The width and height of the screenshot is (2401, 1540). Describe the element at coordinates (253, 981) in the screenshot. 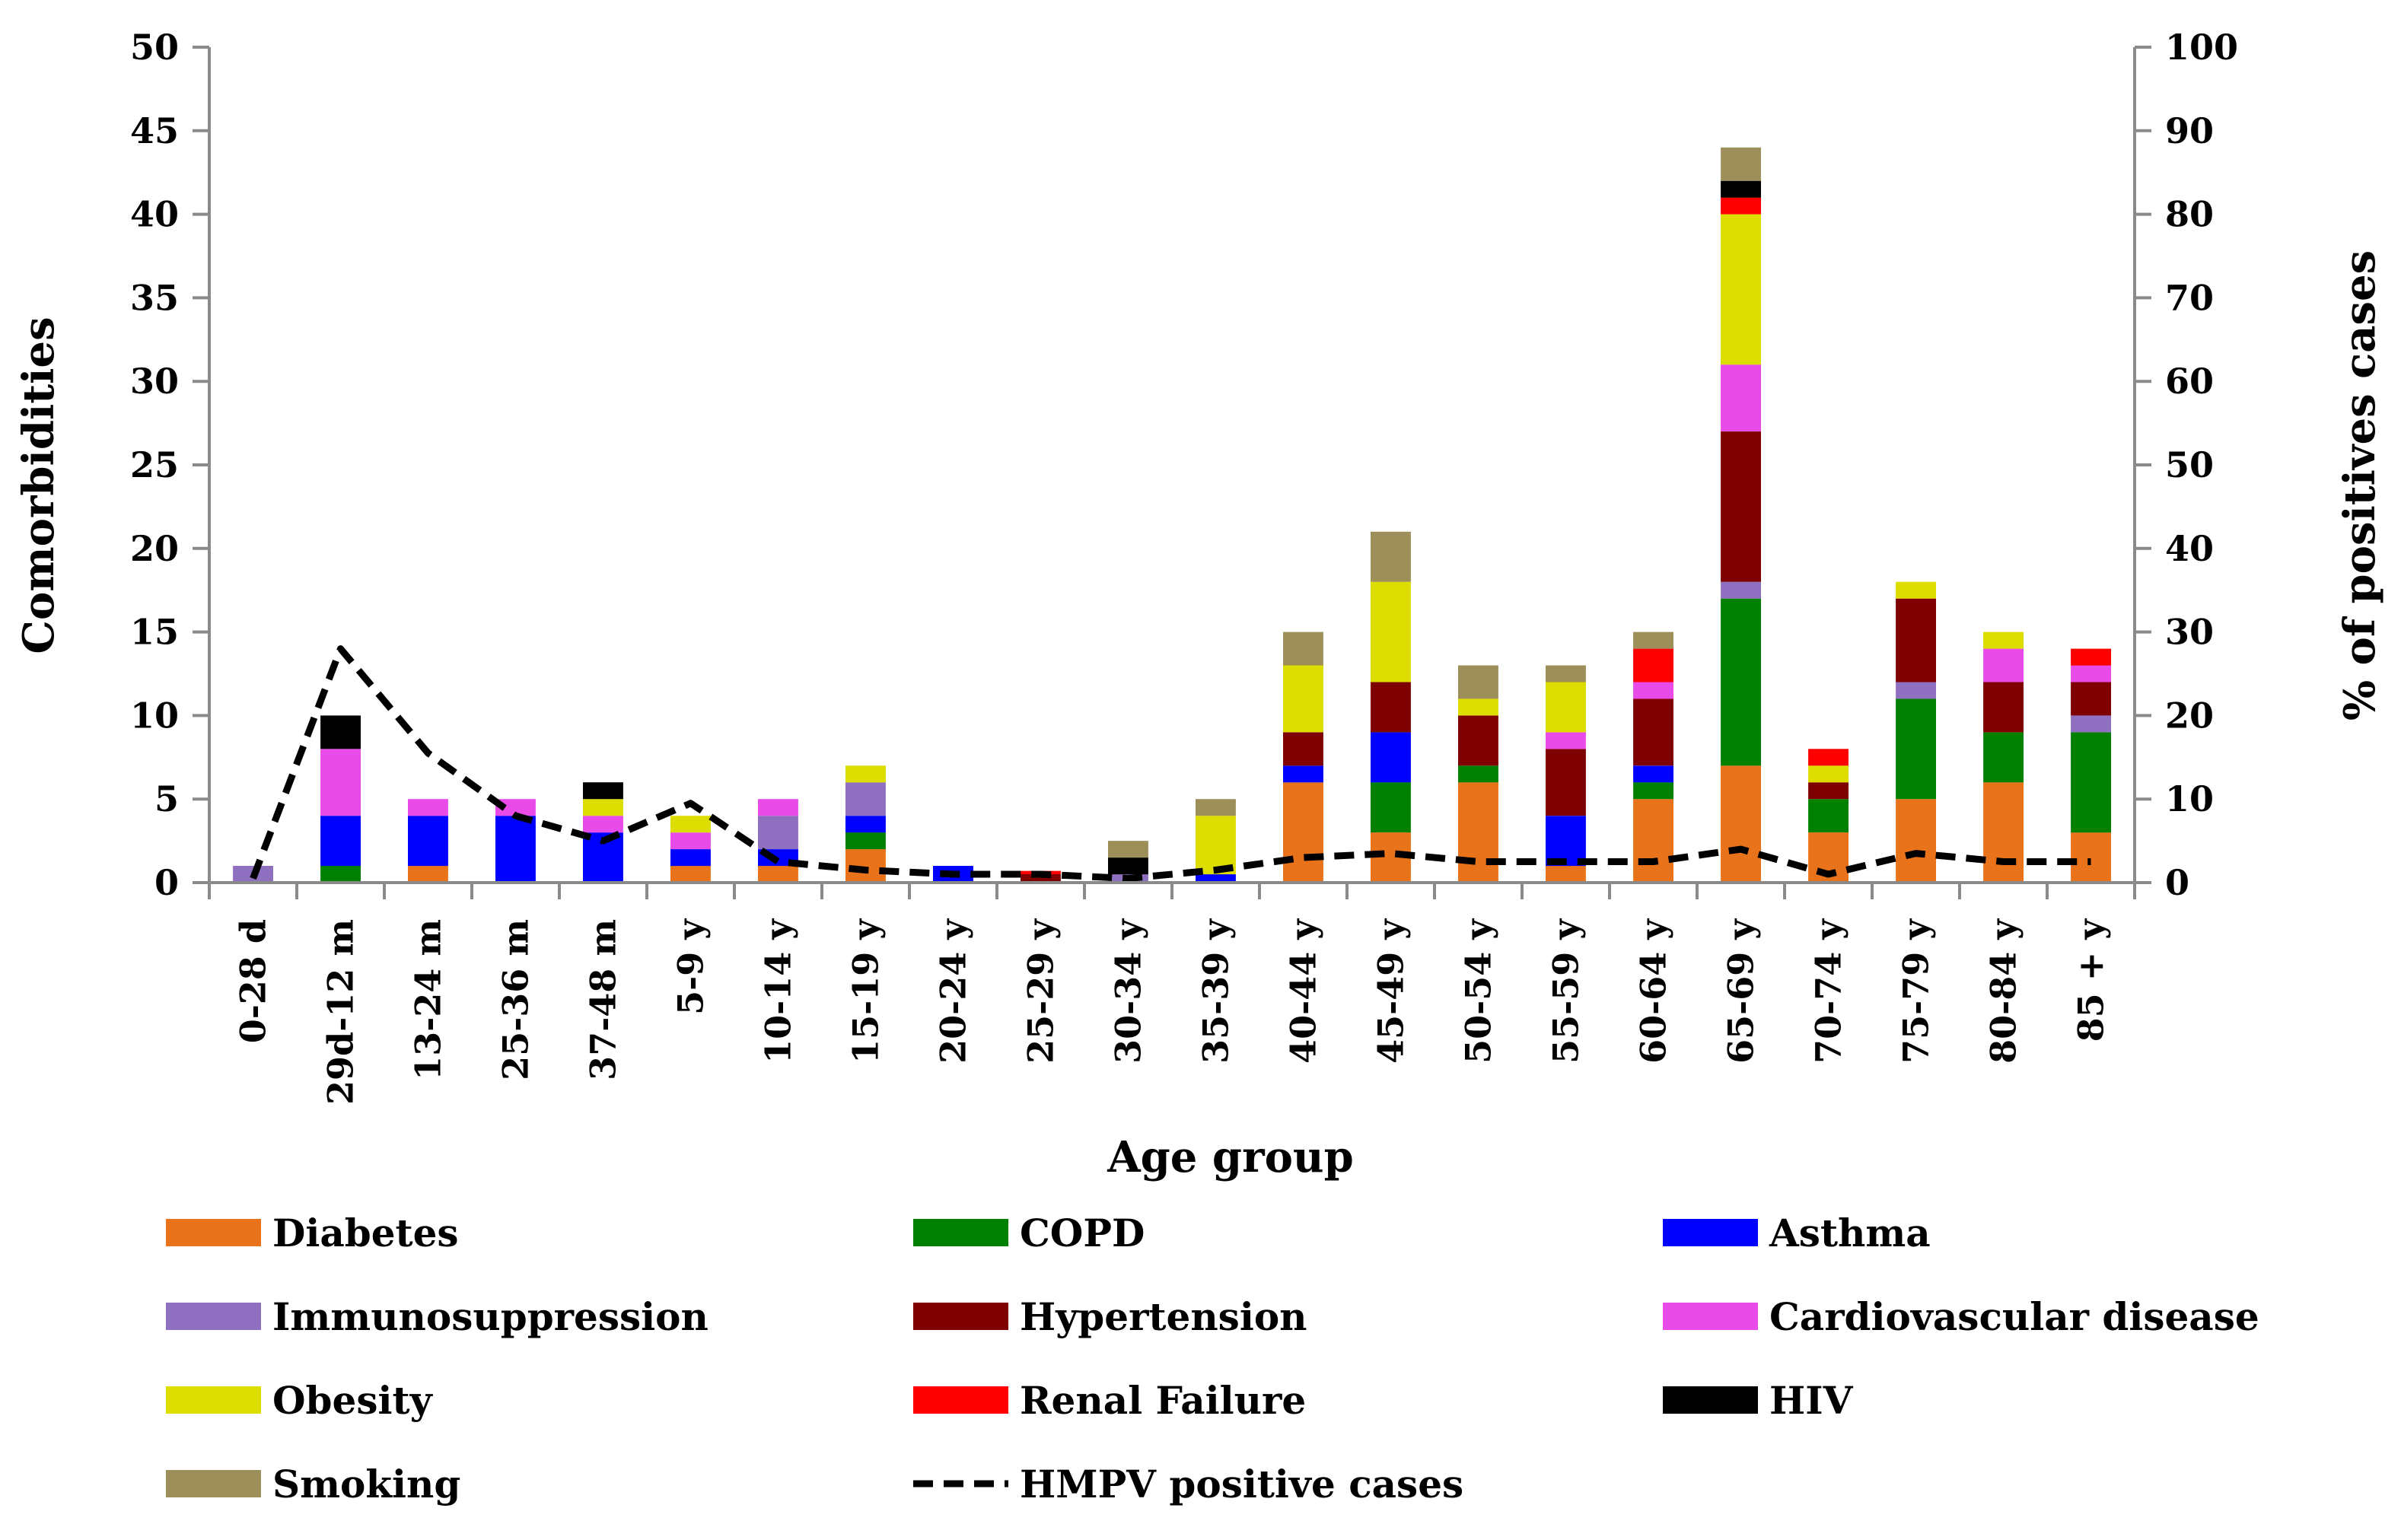

I see `x-tick-label: 0-28 d` at that location.